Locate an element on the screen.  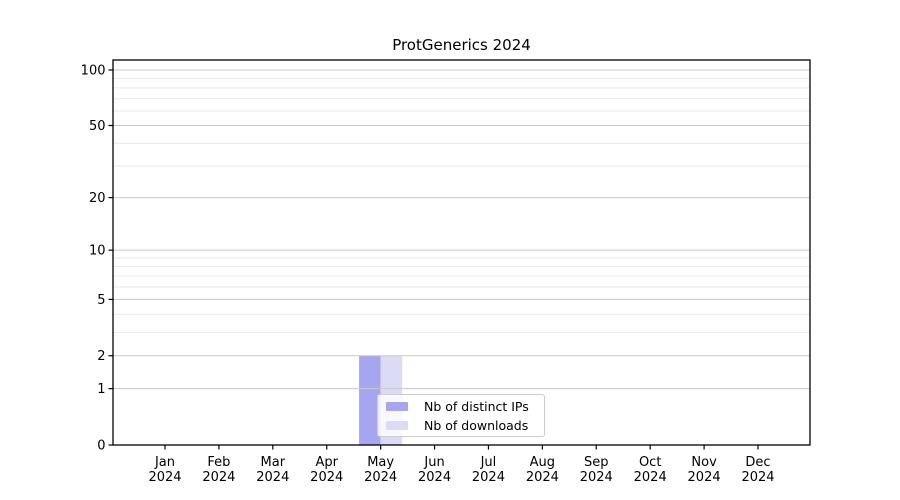
legend-swatch-downloads is located at coordinates (397, 425).